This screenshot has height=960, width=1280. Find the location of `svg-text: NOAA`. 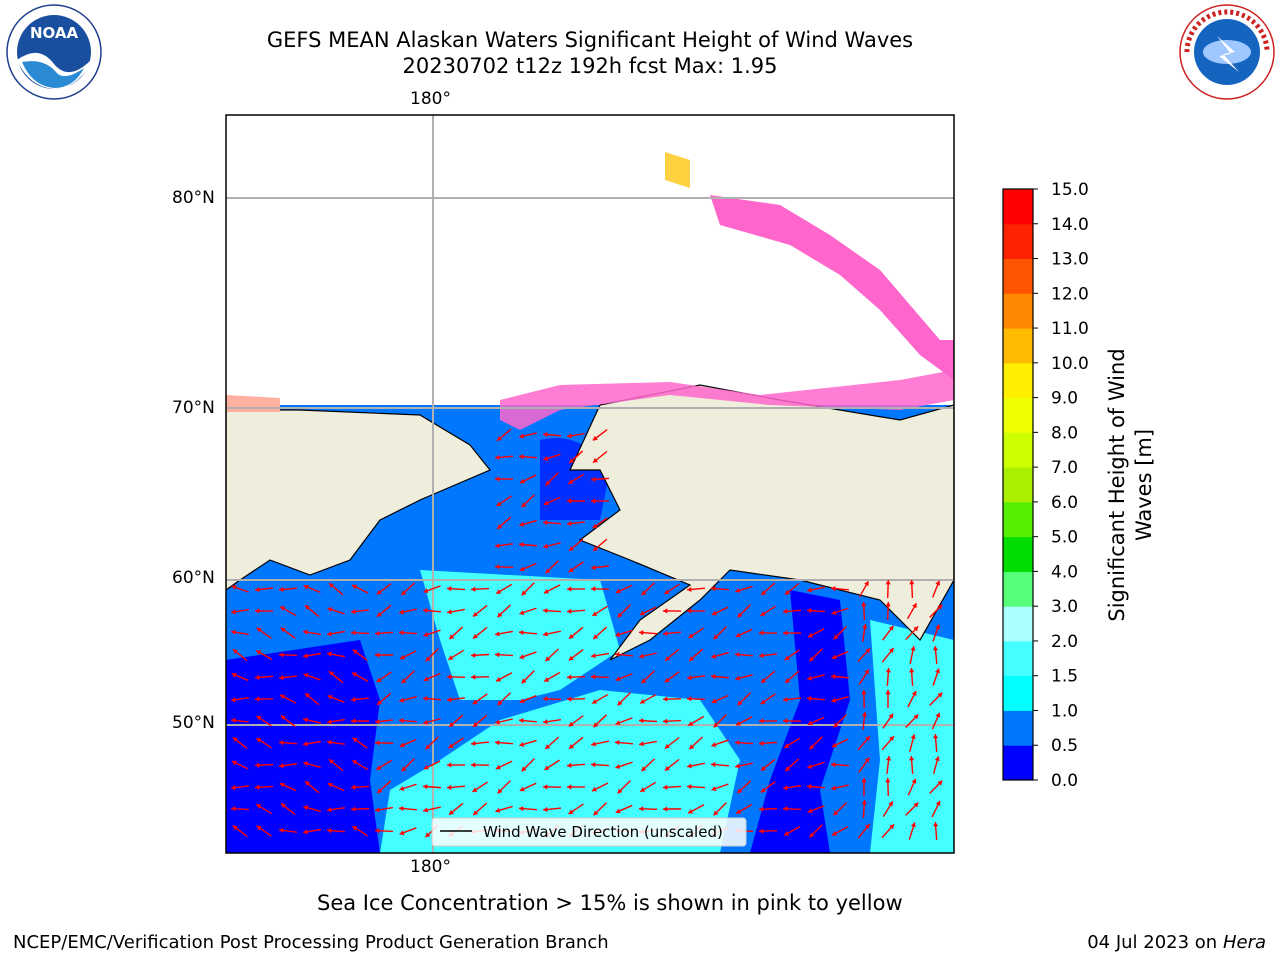

svg-text: NOAA is located at coordinates (54, 33).